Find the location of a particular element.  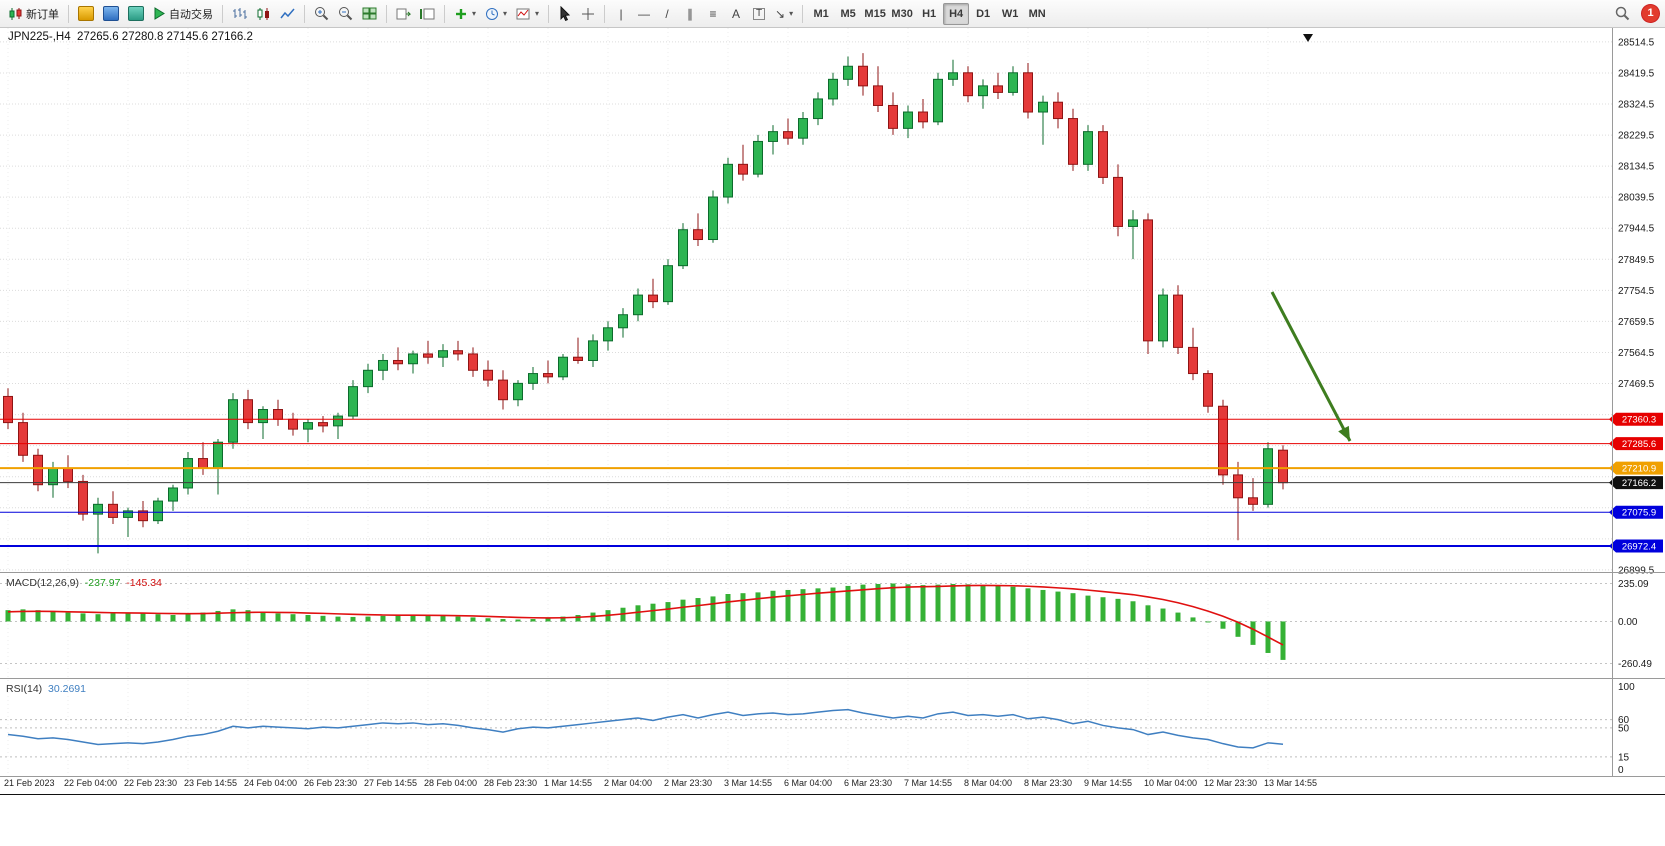

svg-text: 26 Feb 23:30 is located at coordinates (330, 783).